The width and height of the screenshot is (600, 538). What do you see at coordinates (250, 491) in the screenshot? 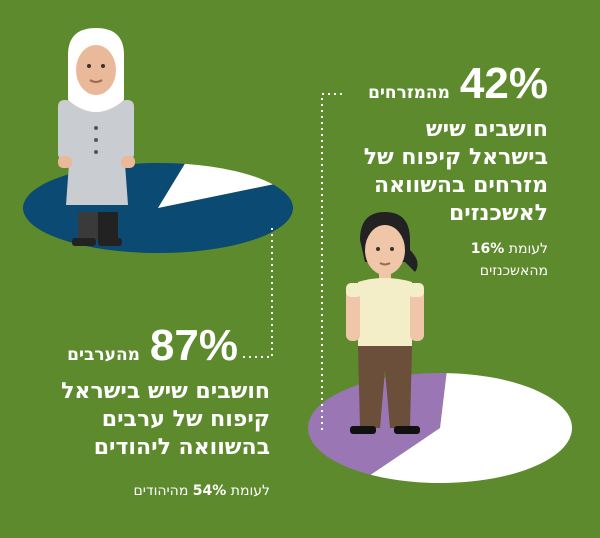
I see `arabs-cmp-prefix: לעומת` at bounding box center [250, 491].